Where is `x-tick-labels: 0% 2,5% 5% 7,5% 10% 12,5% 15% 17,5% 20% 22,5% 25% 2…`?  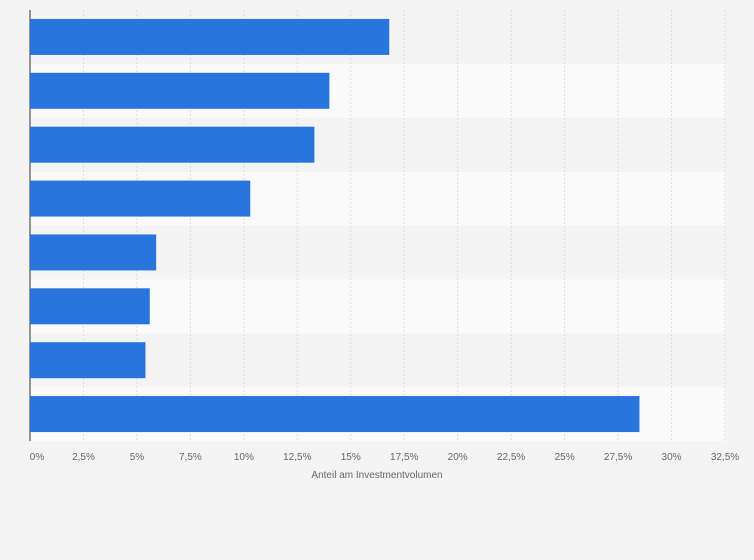 x-tick-labels: 0% 2,5% 5% 7,5% 10% 12,5% 15% 17,5% 20% 22,5% 25% 2… is located at coordinates (385, 457).